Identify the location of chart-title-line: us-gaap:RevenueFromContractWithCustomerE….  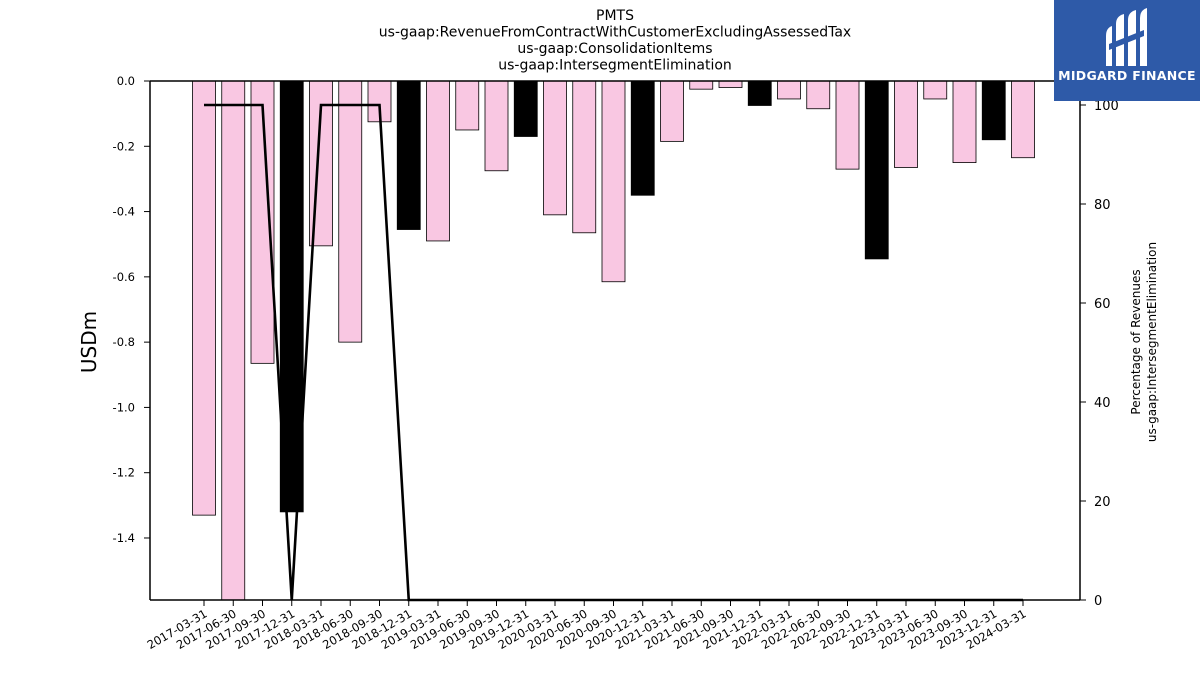
(615, 33).